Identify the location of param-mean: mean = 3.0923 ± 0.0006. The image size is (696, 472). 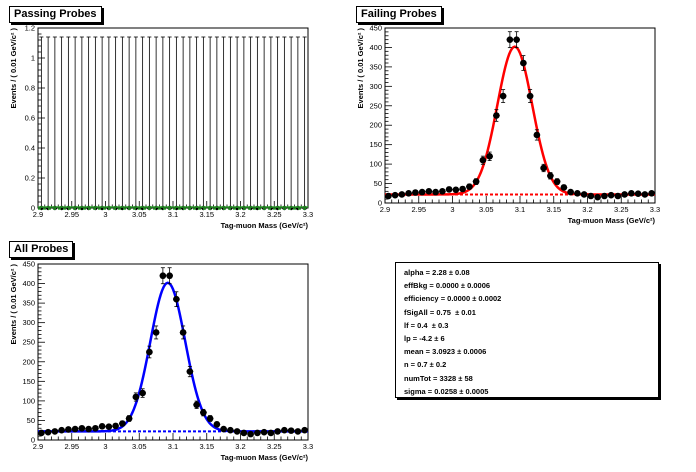
(445, 352).